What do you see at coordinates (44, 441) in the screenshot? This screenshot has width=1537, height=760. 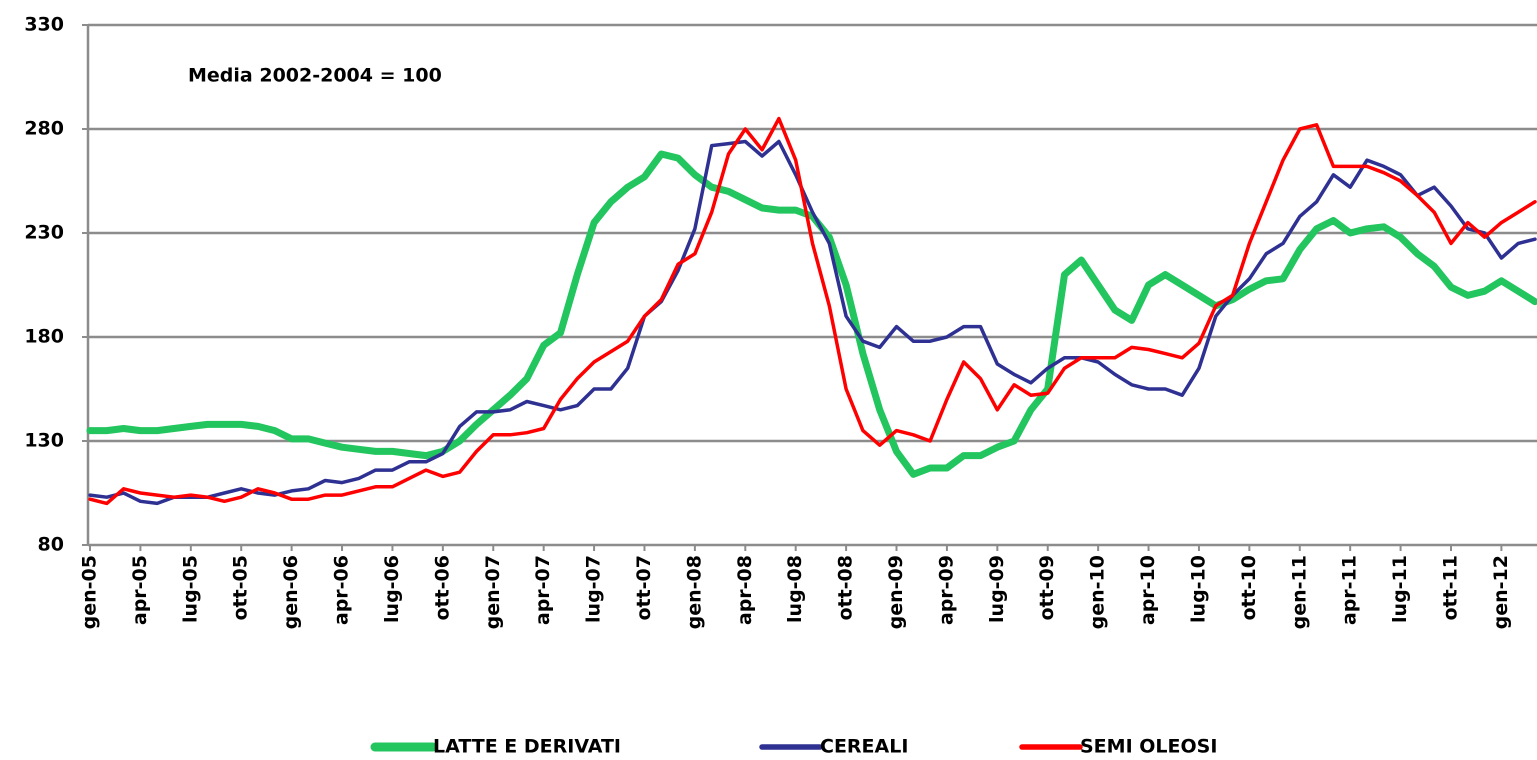 I see `y-tick-label: 130` at bounding box center [44, 441].